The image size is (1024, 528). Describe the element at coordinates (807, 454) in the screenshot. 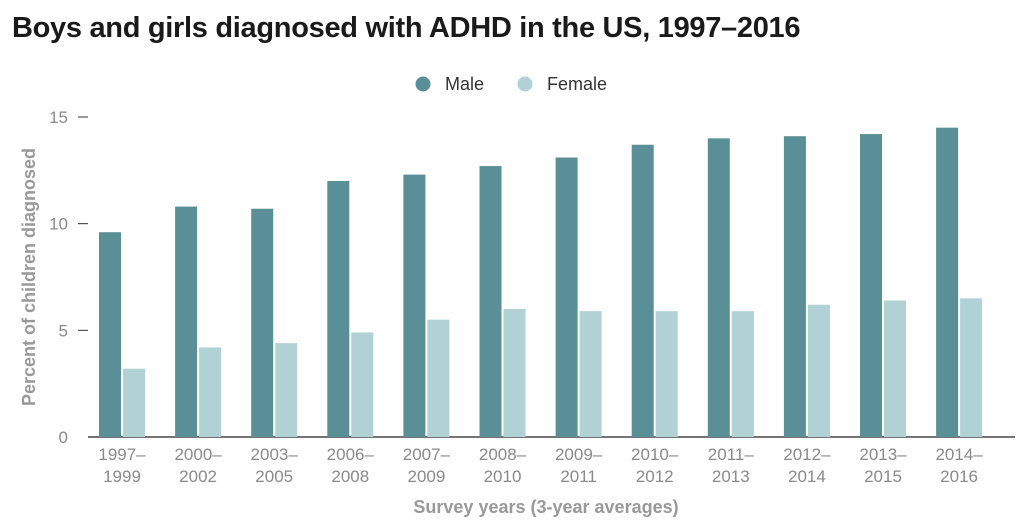

I see `x-tick-label: 2012–` at that location.